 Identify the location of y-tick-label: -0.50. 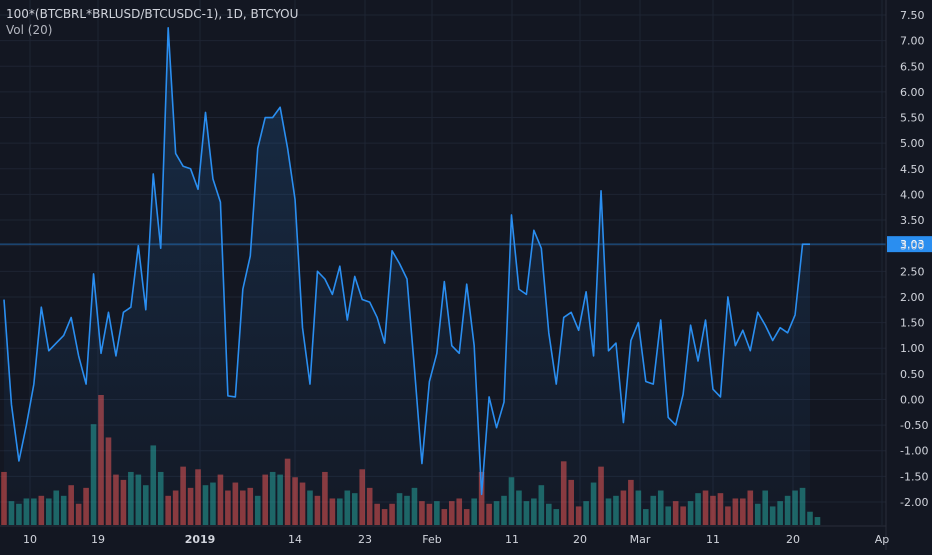
(914, 425).